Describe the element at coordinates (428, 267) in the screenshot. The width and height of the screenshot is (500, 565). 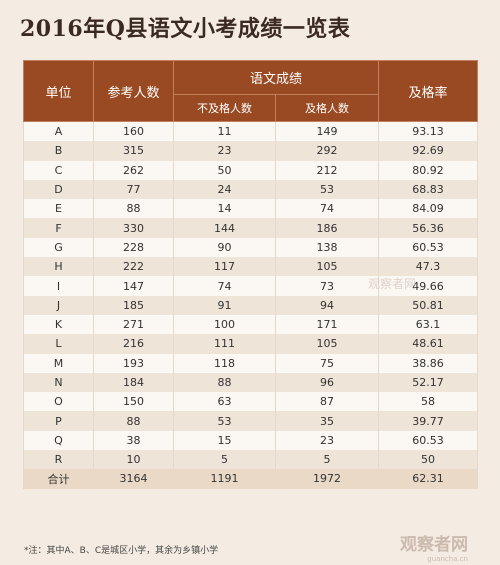
I see `cell-rate: 47.3` at that location.